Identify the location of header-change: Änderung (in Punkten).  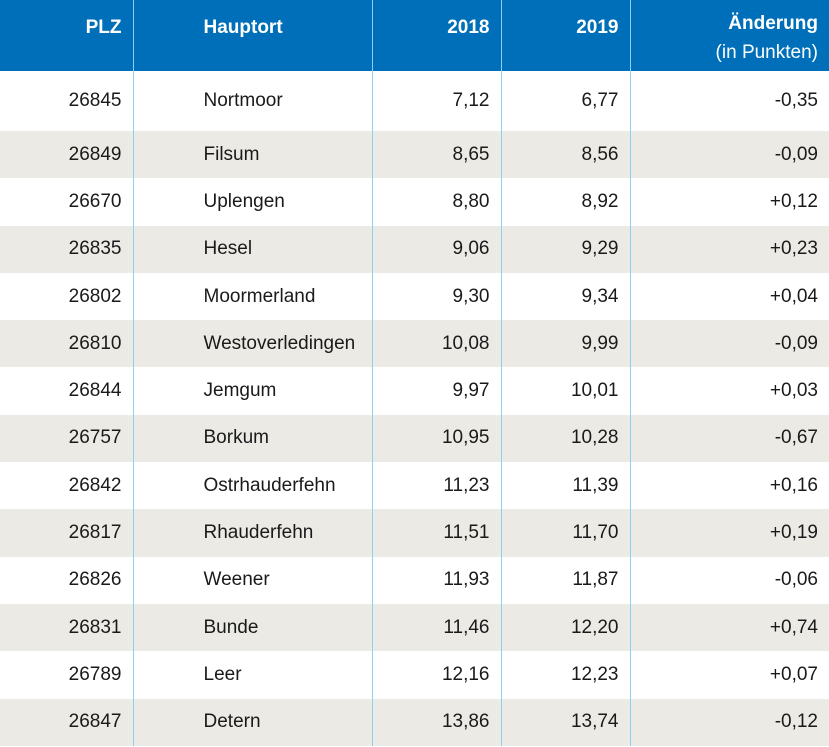
(729, 35).